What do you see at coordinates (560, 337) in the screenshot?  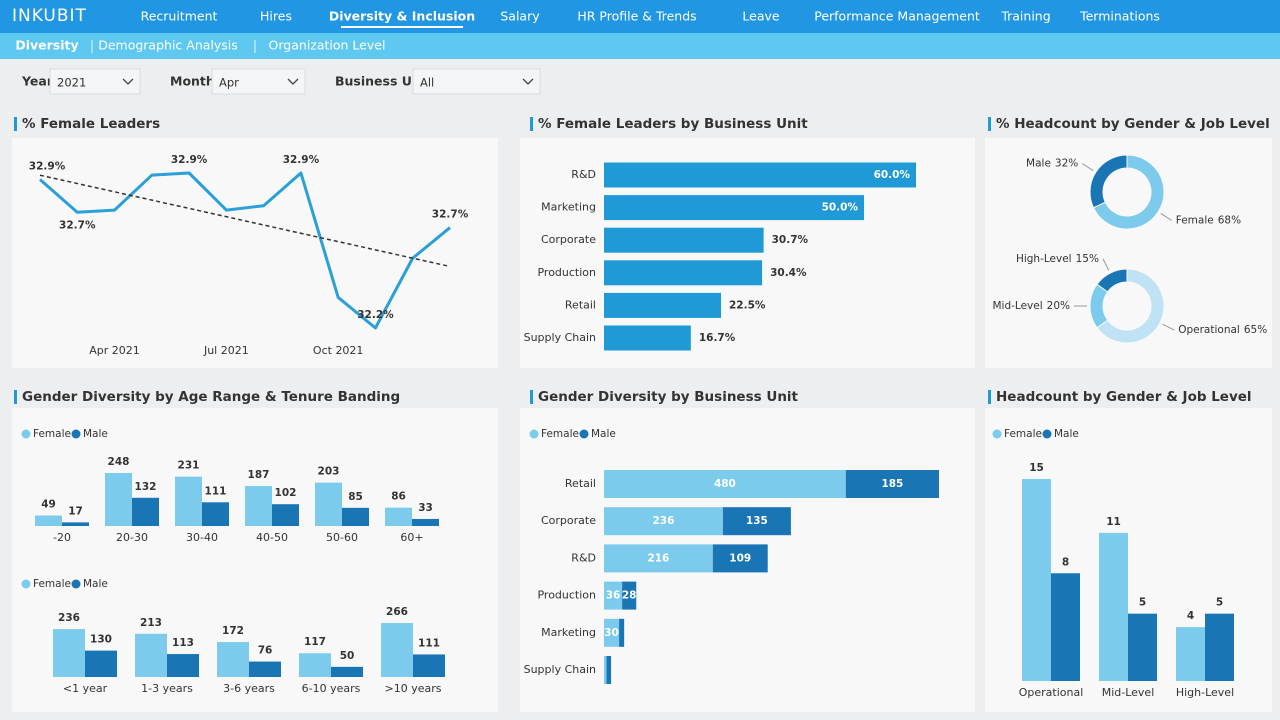 I see `y-tick-label: Supply Chain` at bounding box center [560, 337].